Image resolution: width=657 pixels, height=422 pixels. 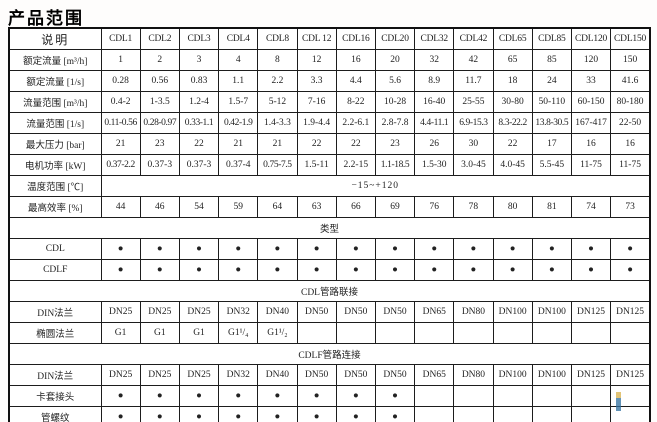 I want to click on header-model: CDL120, so click(x=591, y=38).